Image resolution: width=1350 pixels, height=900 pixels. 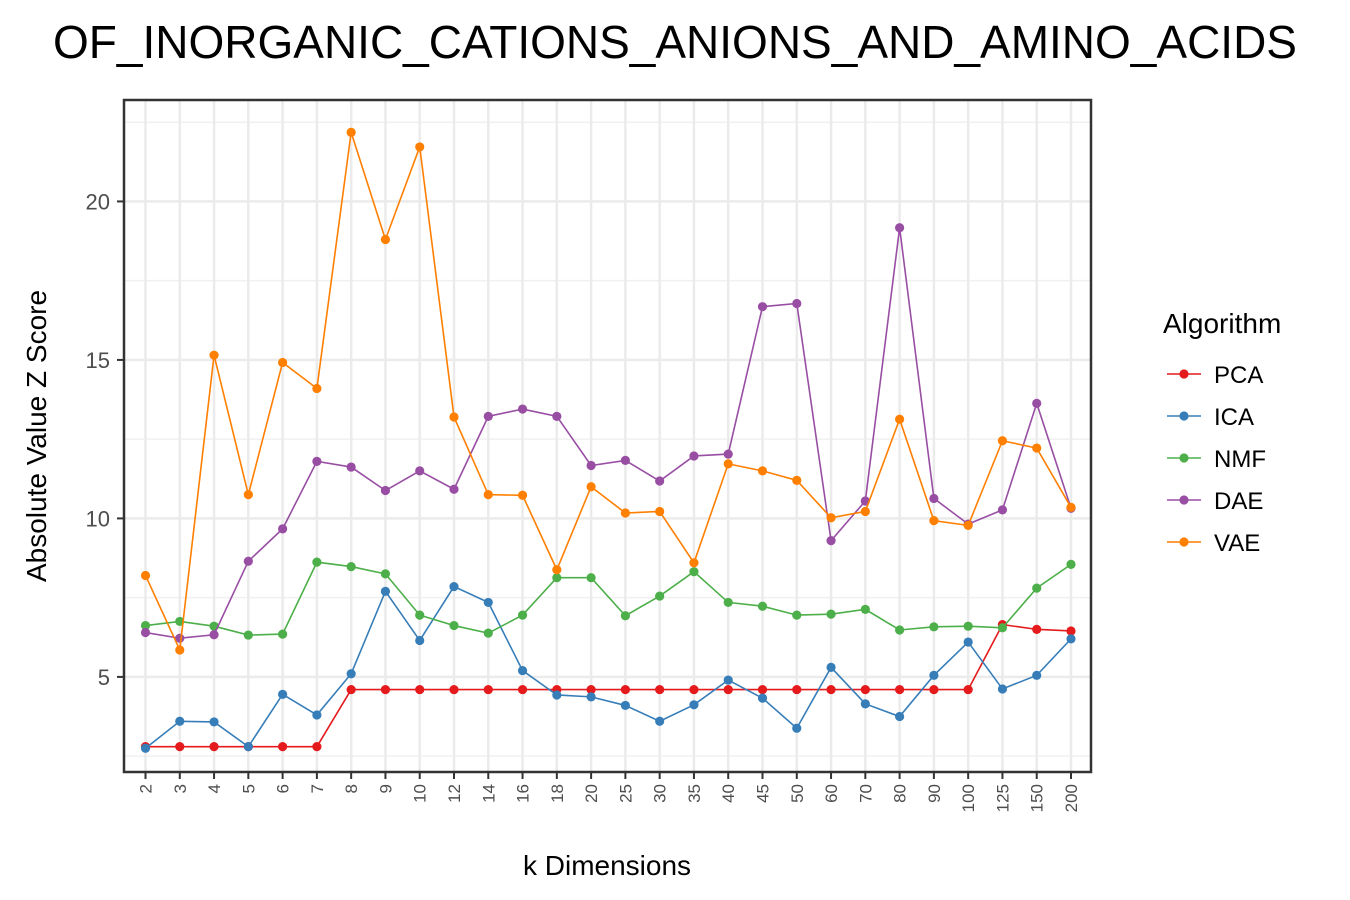 I want to click on legend-label: PCA, so click(x=1238, y=375).